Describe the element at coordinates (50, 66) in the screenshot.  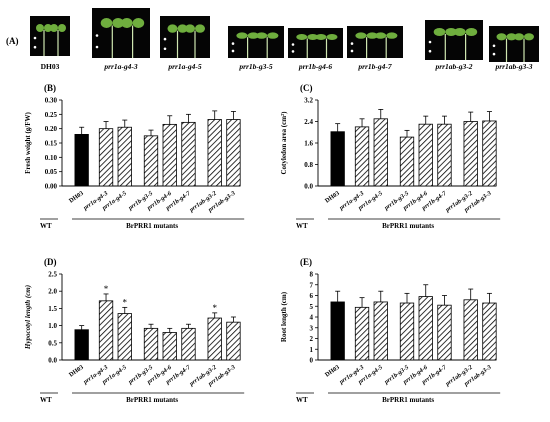
I see `photo-label: DH03` at that location.